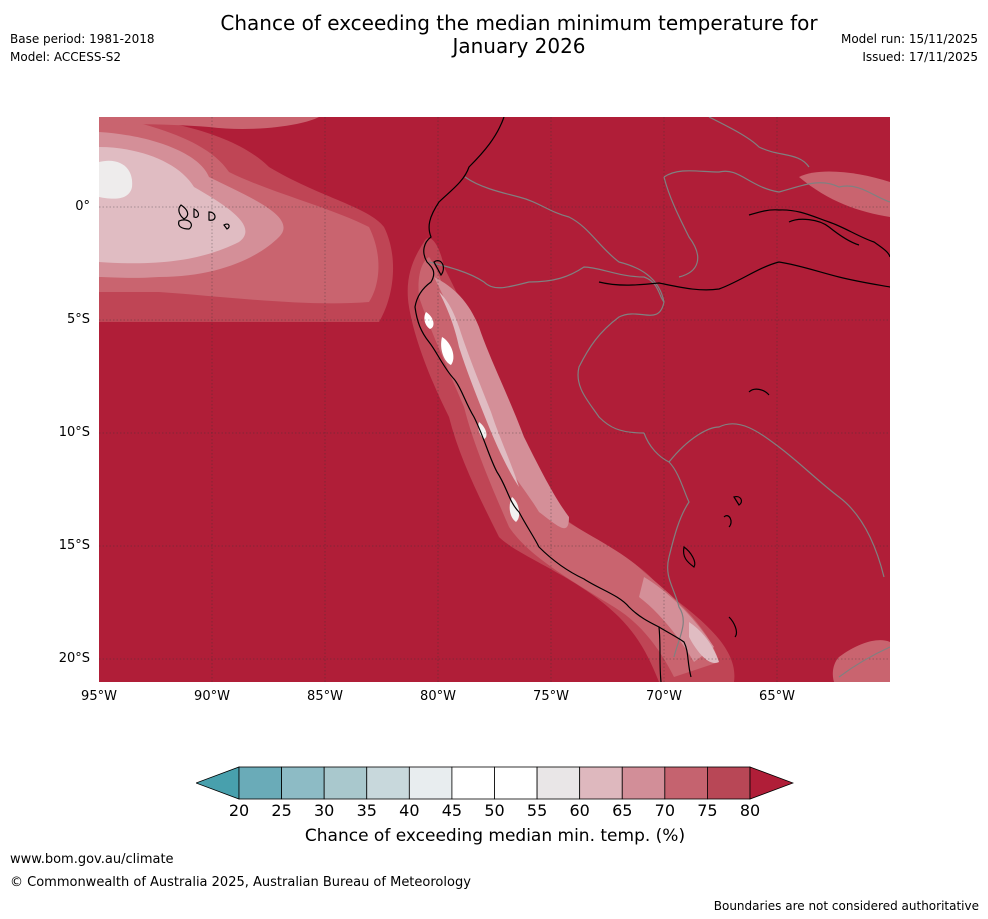 This screenshot has width=988, height=919. Describe the element at coordinates (909, 48) in the screenshot. I see `meta-right: Model run: 15/11/2025 Issued: 17/11/2025` at that location.